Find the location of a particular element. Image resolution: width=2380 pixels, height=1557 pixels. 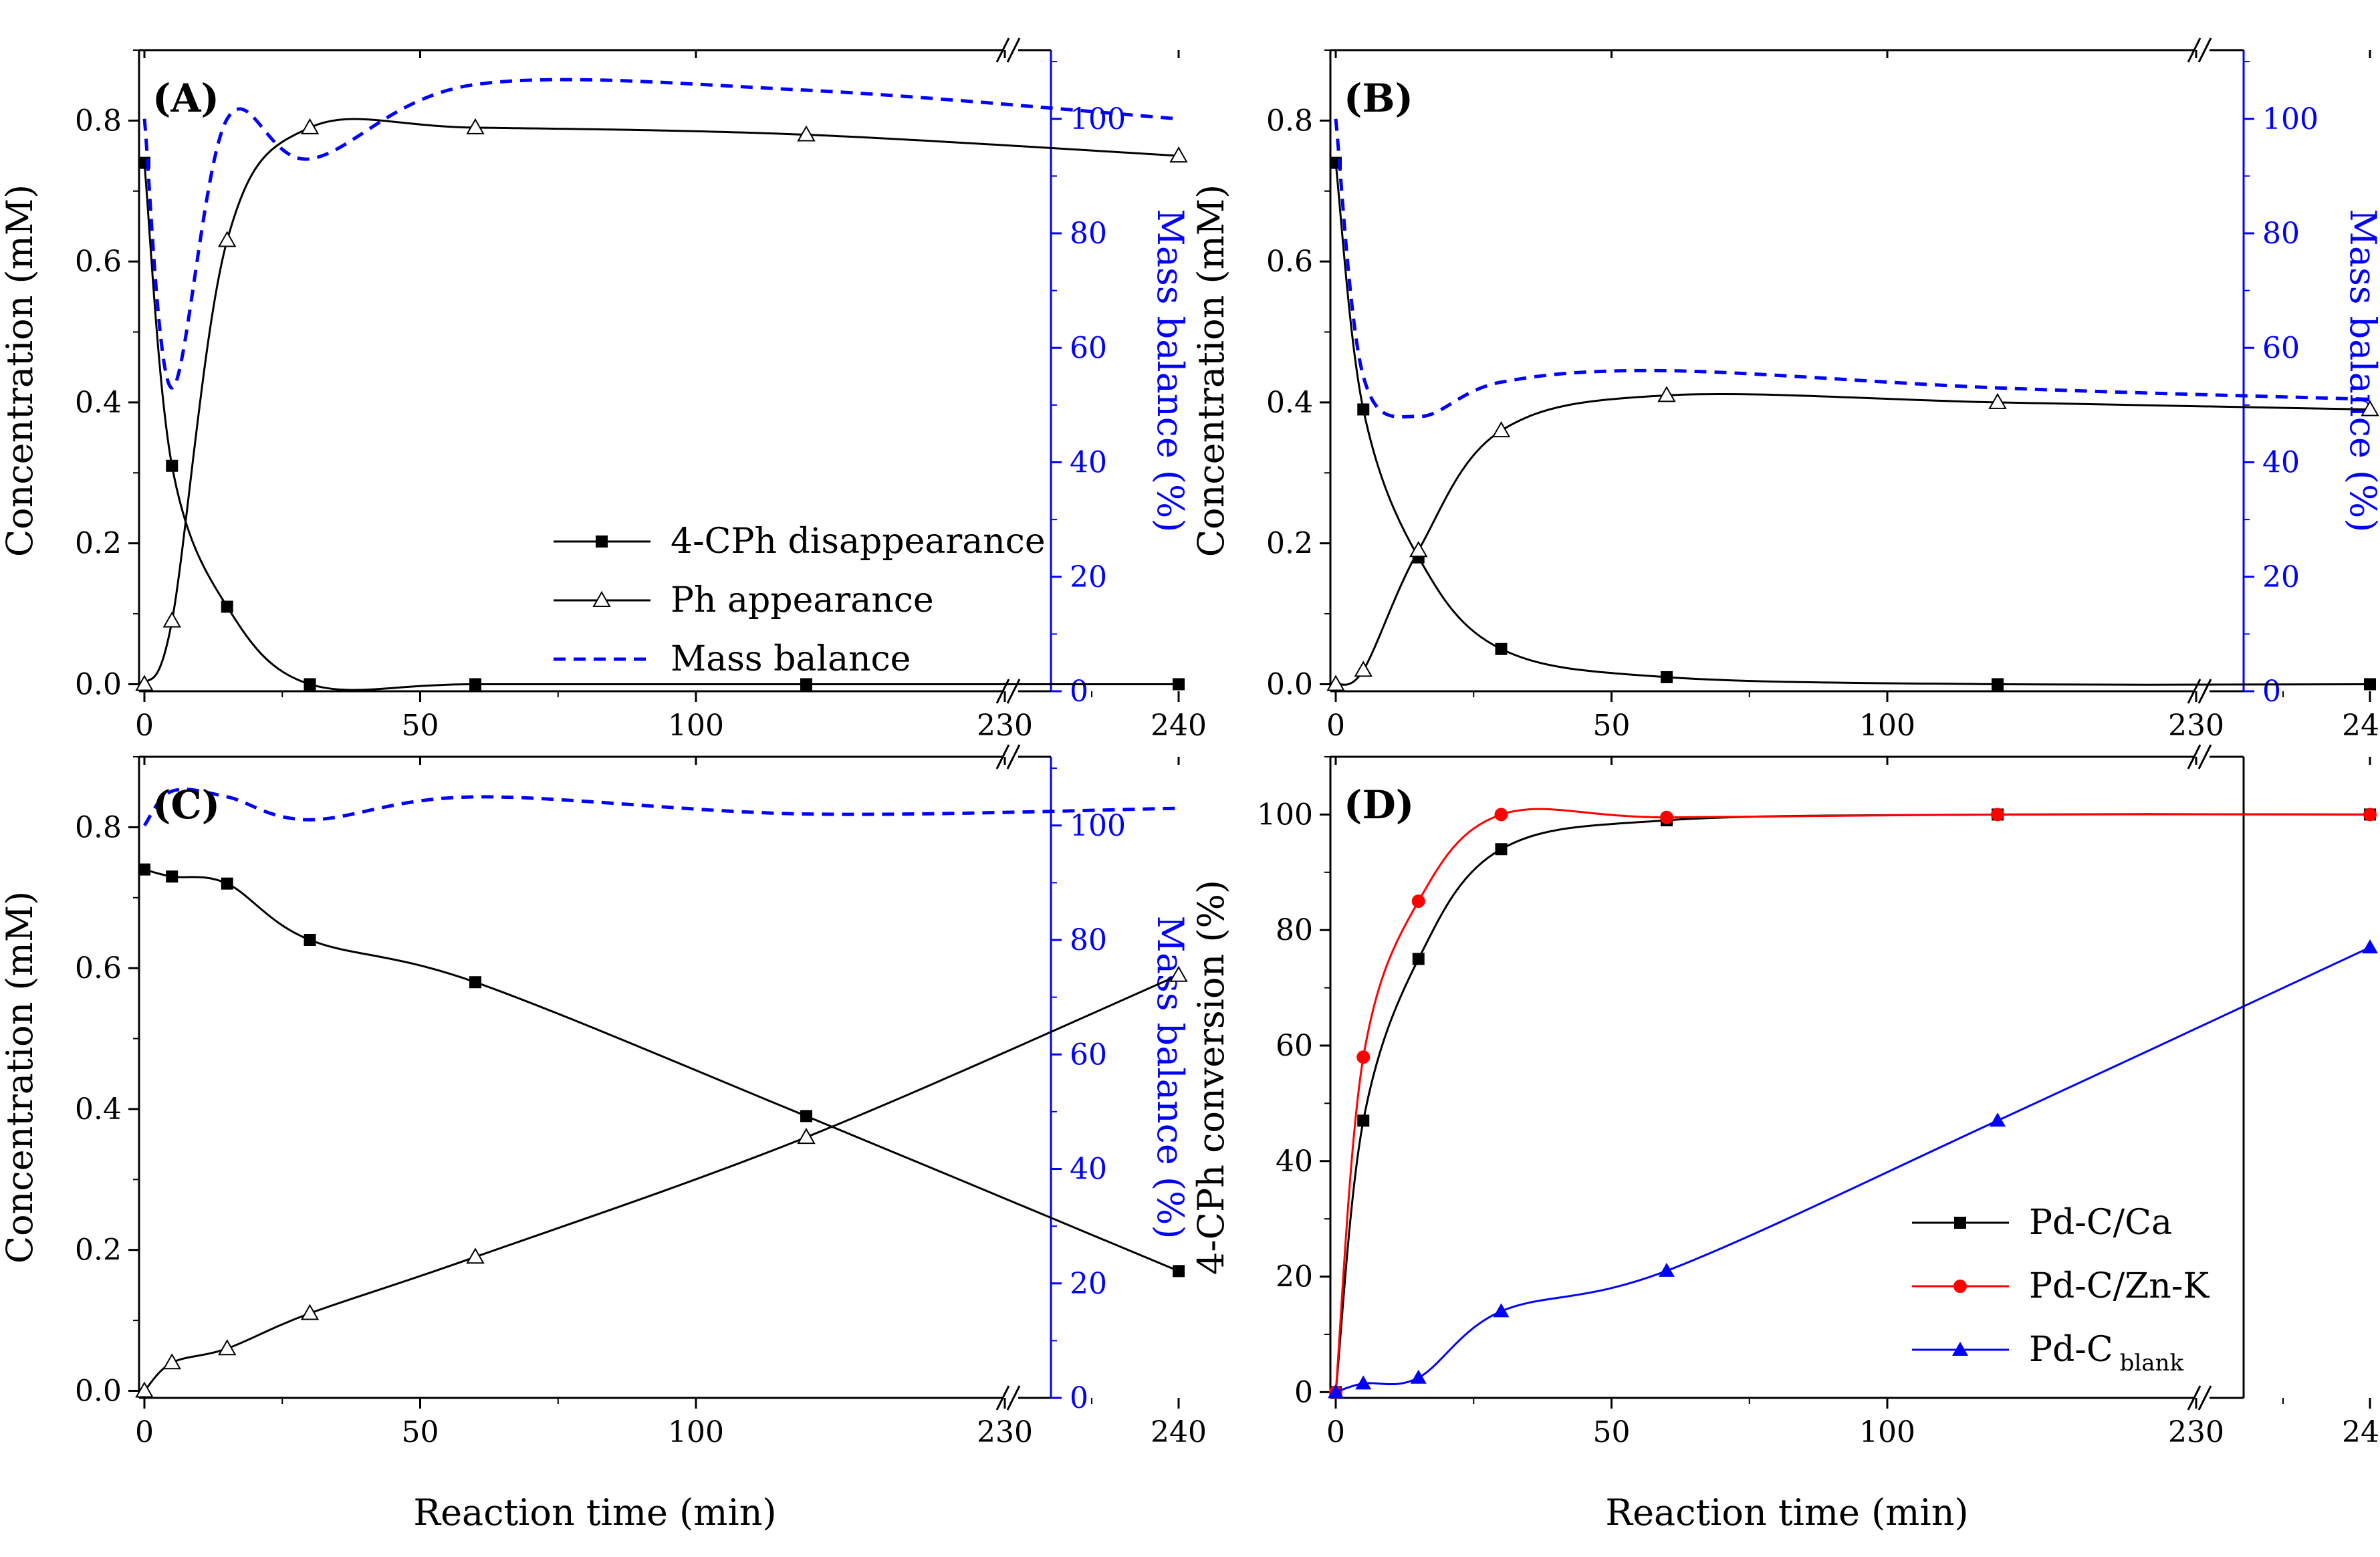

y2-tick-label: 40 is located at coordinates (1088, 1170).